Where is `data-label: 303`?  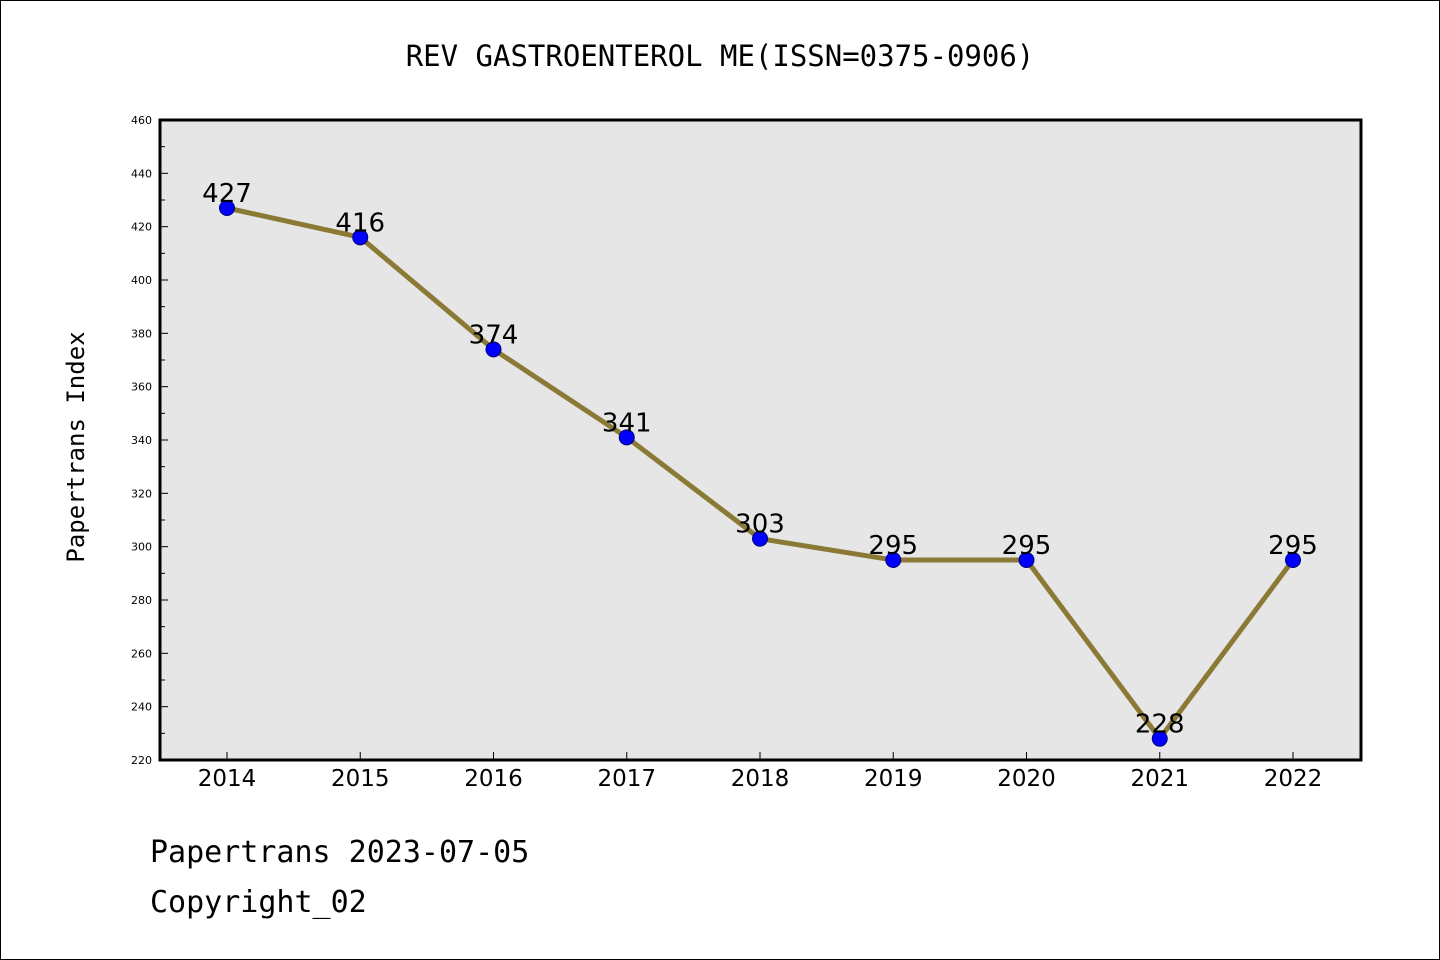
data-label: 303 is located at coordinates (760, 525).